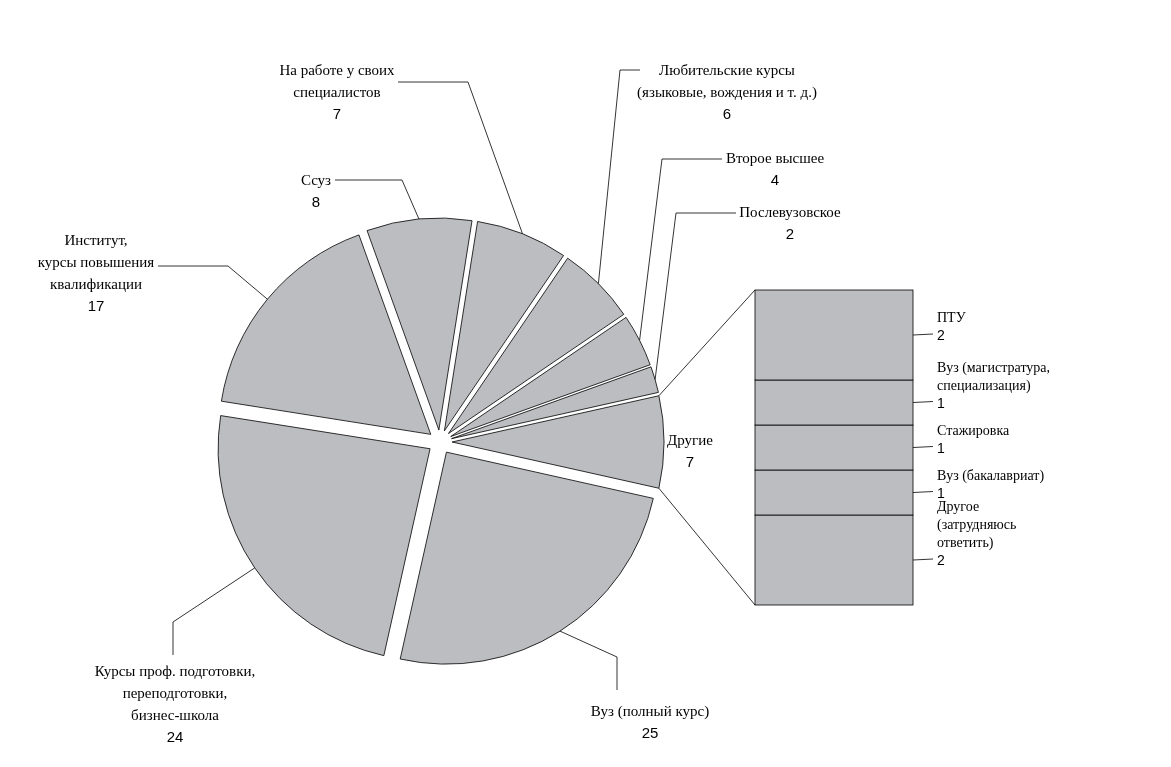 The width and height of the screenshot is (1171, 767). I want to click on slice-label: Второе высшее, so click(775, 158).